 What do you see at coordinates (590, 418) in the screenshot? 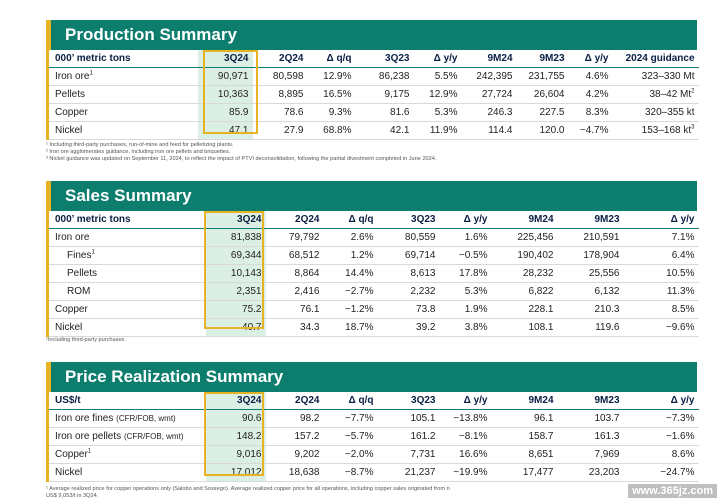
I see `table-cell: 103.7` at bounding box center [590, 418].